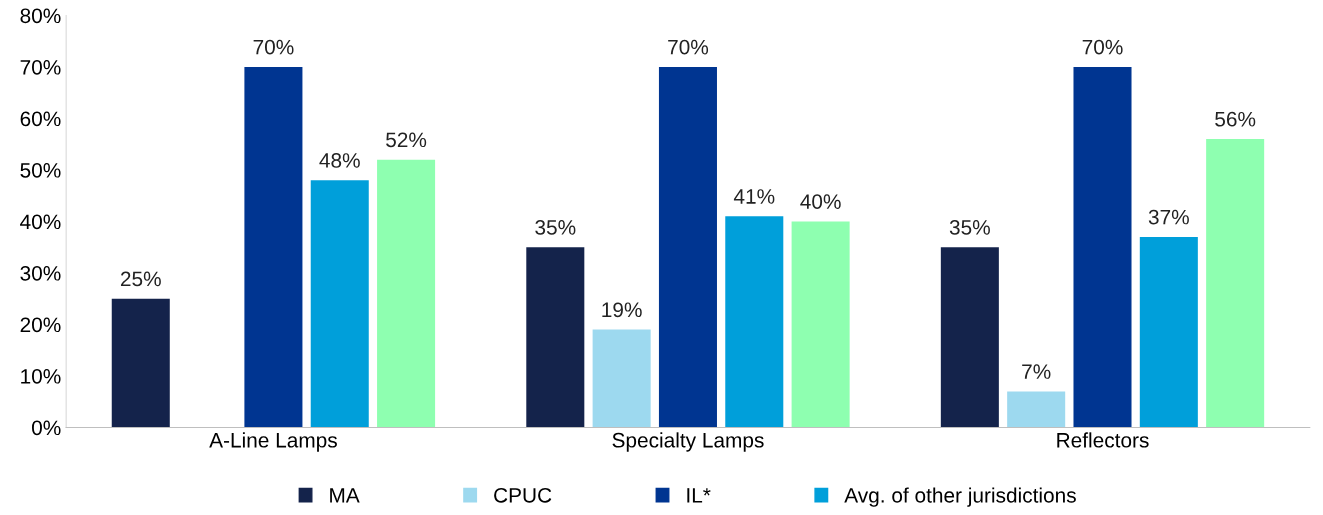 The image size is (1323, 515). What do you see at coordinates (345, 495) in the screenshot?
I see `legend-label: MA` at bounding box center [345, 495].